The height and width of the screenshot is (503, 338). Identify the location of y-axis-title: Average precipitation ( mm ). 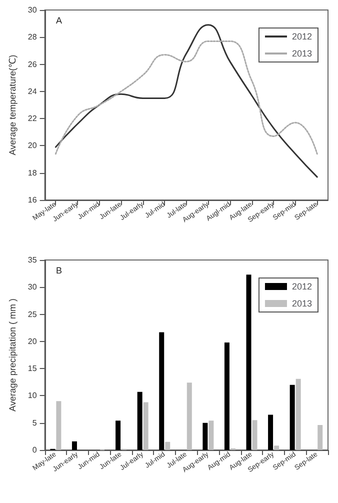
(13, 355).